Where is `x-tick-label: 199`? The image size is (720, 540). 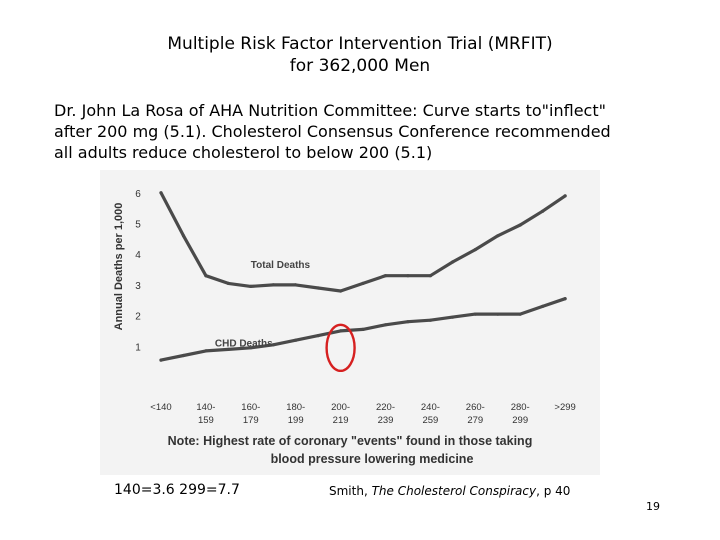
x-tick-label: 199 is located at coordinates (296, 420).